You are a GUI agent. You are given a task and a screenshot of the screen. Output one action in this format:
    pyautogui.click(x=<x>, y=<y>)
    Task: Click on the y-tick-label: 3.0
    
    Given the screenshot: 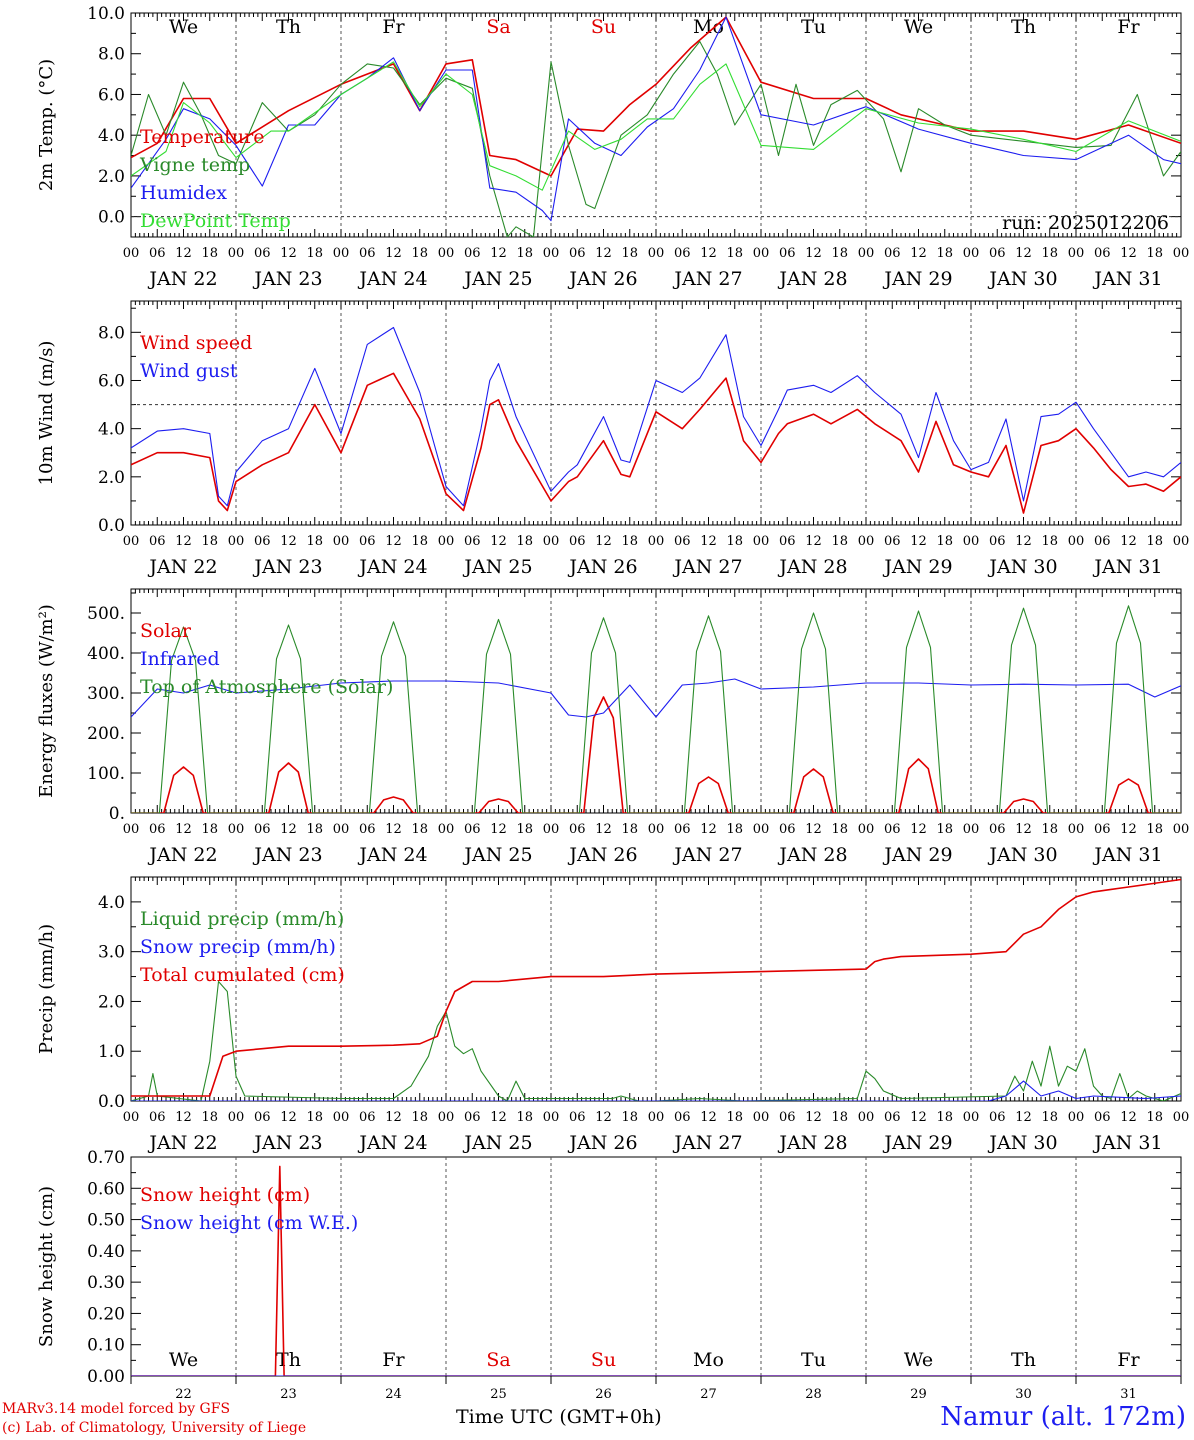 What is the action you would take?
    pyautogui.click(x=111, y=953)
    